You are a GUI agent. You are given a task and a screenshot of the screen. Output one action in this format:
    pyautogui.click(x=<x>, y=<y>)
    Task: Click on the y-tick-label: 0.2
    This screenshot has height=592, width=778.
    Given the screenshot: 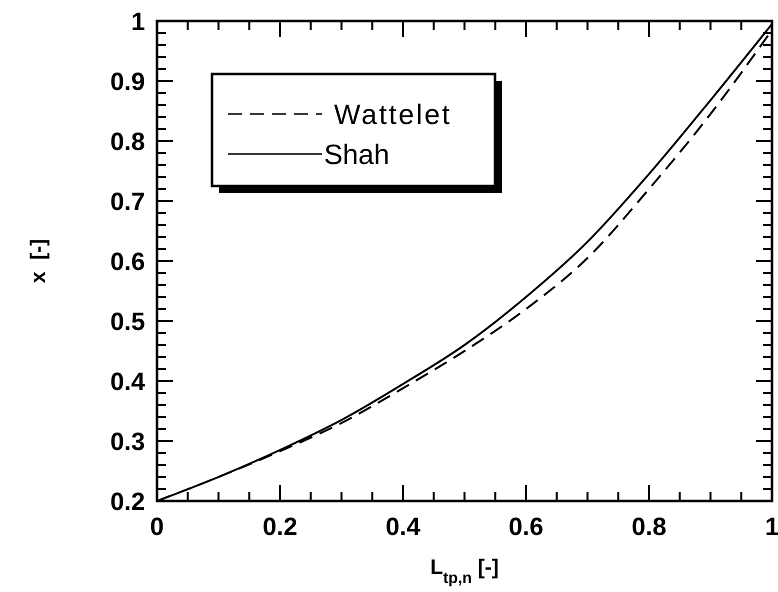 What is the action you would take?
    pyautogui.click(x=127, y=502)
    